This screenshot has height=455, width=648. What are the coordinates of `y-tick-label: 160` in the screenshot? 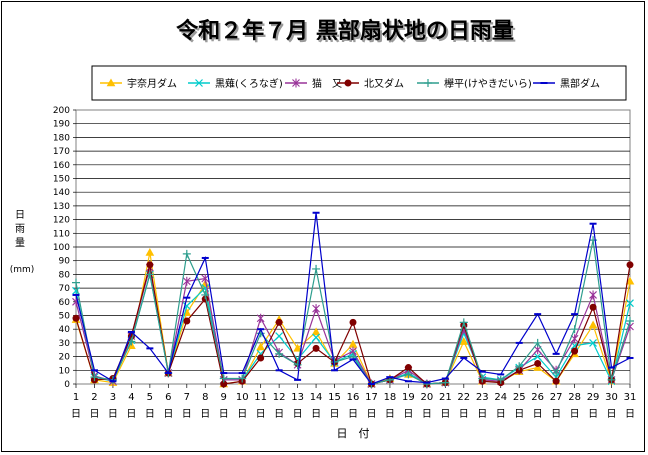 It's located at (61, 166).